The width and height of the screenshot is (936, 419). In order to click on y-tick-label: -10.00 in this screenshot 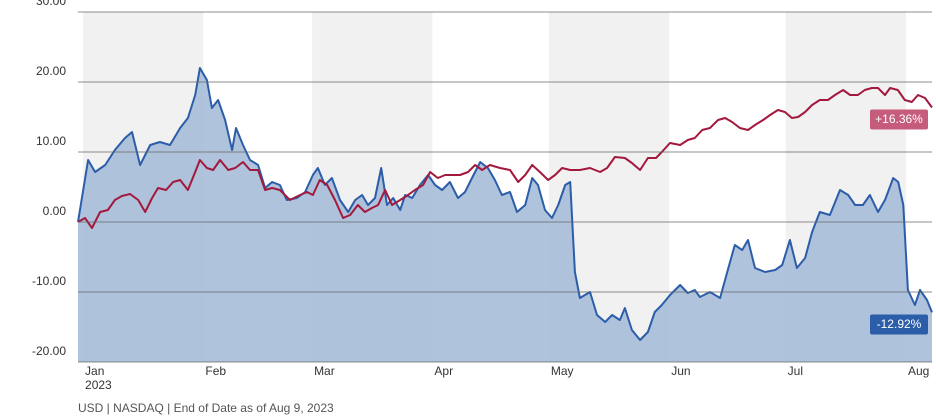, I will do `click(49, 281)`.